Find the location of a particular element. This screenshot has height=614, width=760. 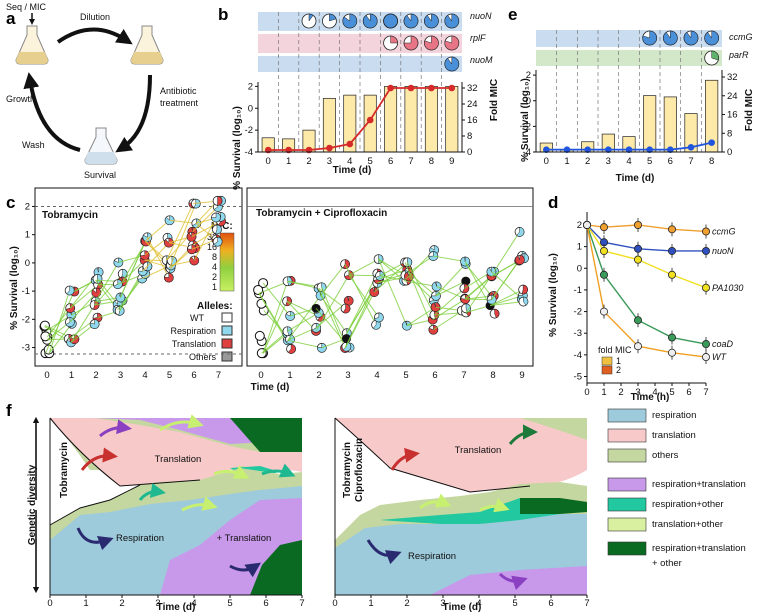

d-y-tick-label: -3 is located at coordinates (578, 333).